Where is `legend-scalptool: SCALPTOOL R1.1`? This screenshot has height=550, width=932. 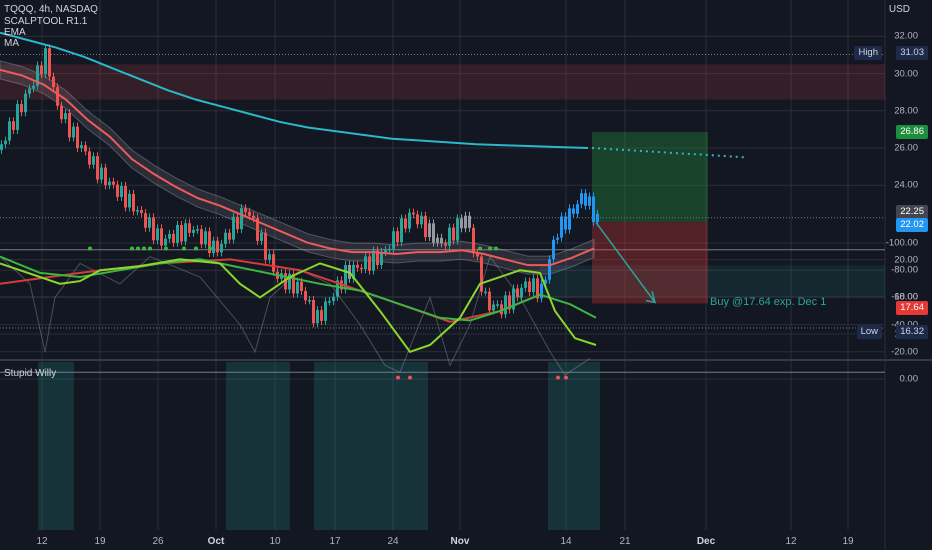
legend-scalptool: SCALPTOOL R1.1 is located at coordinates (46, 21).